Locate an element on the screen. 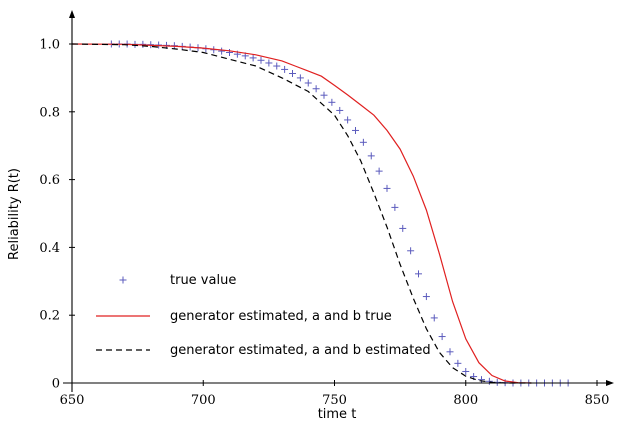 Image resolution: width=619 pixels, height=426 pixels. y-axis-label: Reliability R(t) is located at coordinates (14, 214).